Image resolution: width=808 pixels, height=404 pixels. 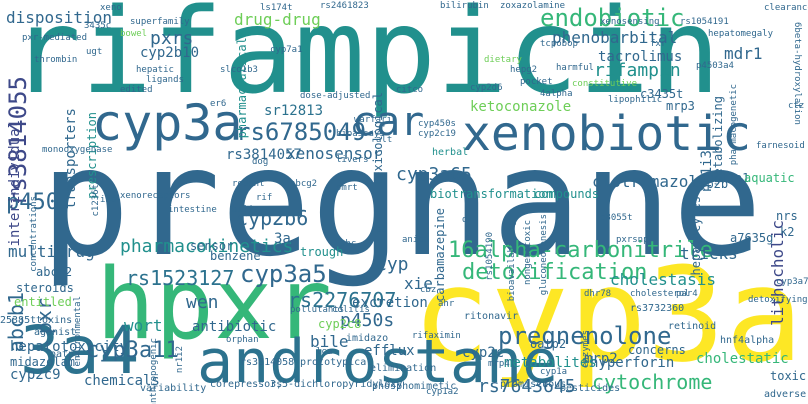 What do you see at coordinates (687, 294) in the screenshot?
I see `word-par4: par4` at bounding box center [687, 294].